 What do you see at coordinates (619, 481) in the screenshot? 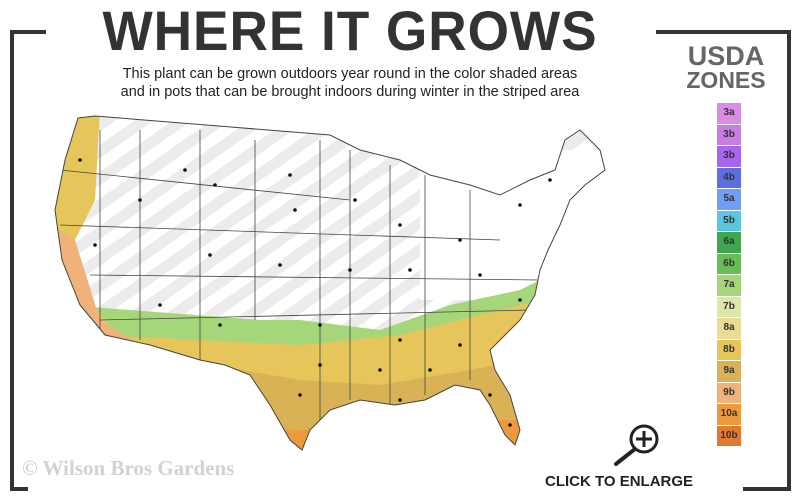
I see `click-to-enlarge-button: CLICK TO ENLARGE` at bounding box center [619, 481].